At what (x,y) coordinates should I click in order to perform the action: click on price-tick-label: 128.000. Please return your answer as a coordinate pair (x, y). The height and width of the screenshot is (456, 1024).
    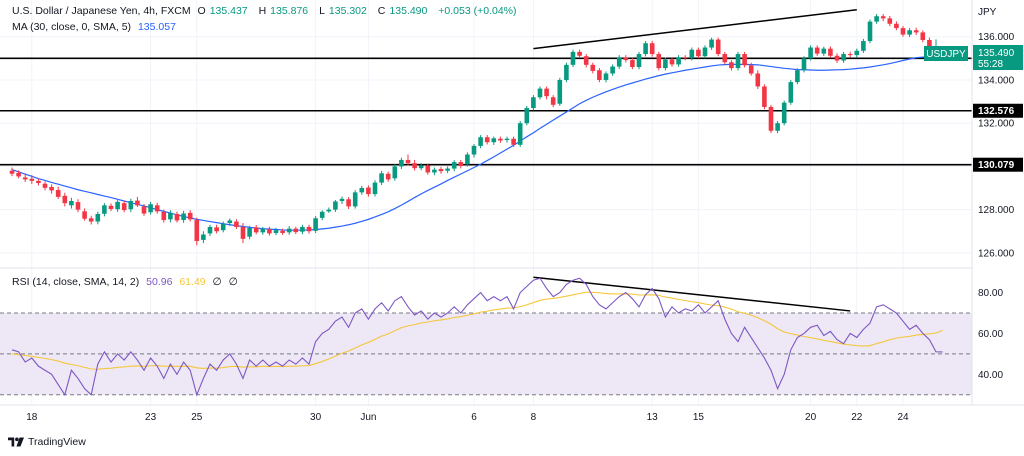
    Looking at the image, I should click on (996, 210).